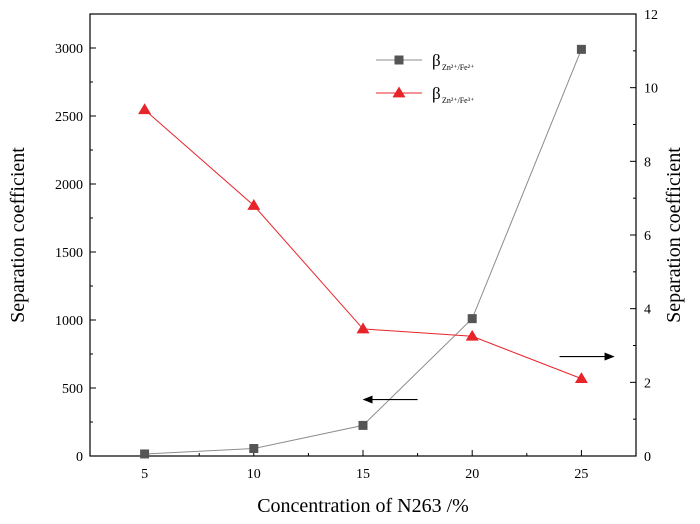 The height and width of the screenshot is (524, 700). What do you see at coordinates (436, 93) in the screenshot?
I see `legend-label-2: β` at bounding box center [436, 93].